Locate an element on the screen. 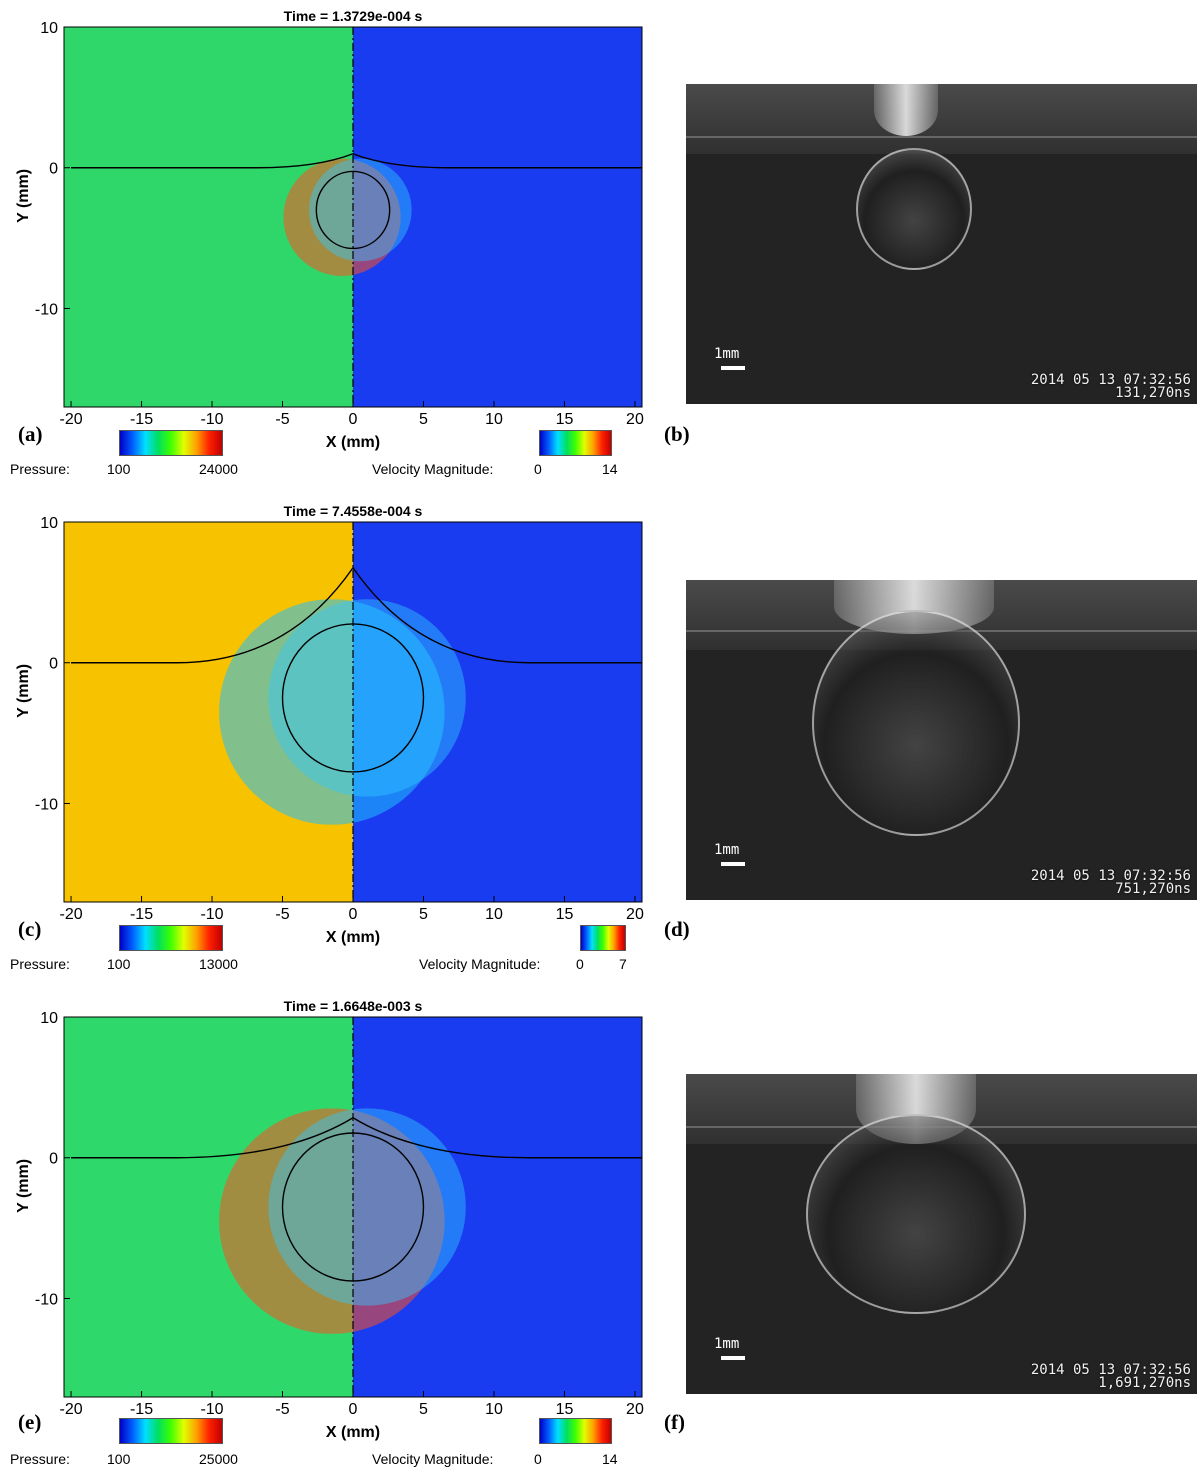 This screenshot has height=1480, width=1204. velocity-field is located at coordinates (497, 217).